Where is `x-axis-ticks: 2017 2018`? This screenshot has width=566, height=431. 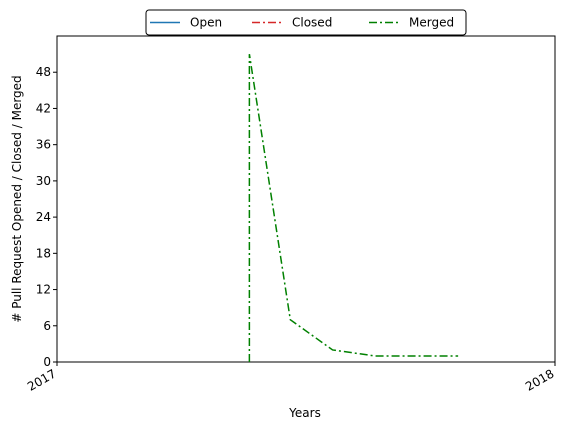
x-axis-ticks: 2017 2018 is located at coordinates (291, 378).